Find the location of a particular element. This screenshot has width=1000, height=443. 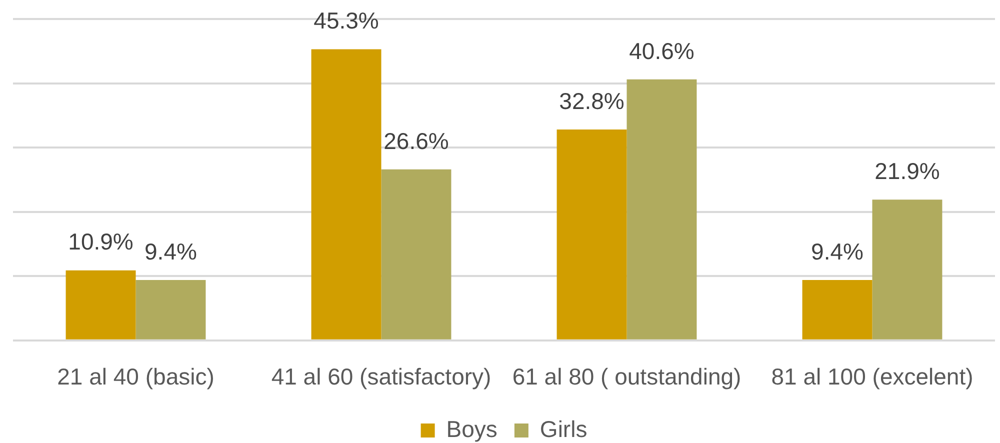

x-tick-label: 41 al 60 (satisfactory) is located at coordinates (381, 377).